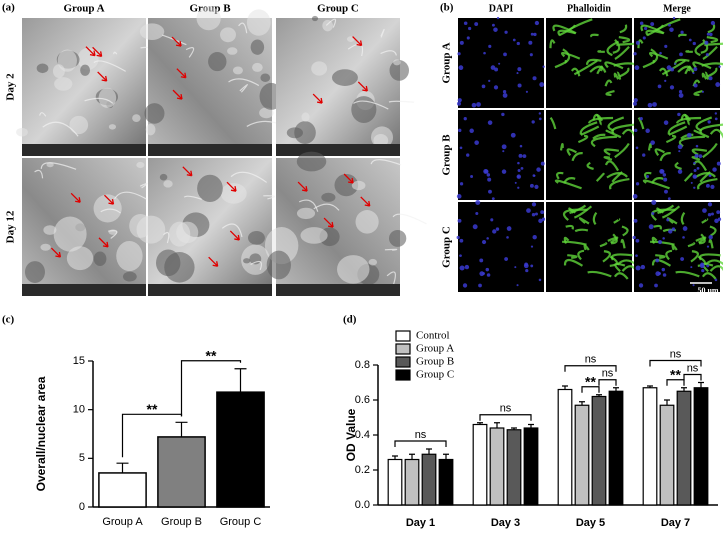 The image size is (723, 539). What do you see at coordinates (362, 435) in the screenshot?
I see `y-tick-label: 0.4` at bounding box center [362, 435].